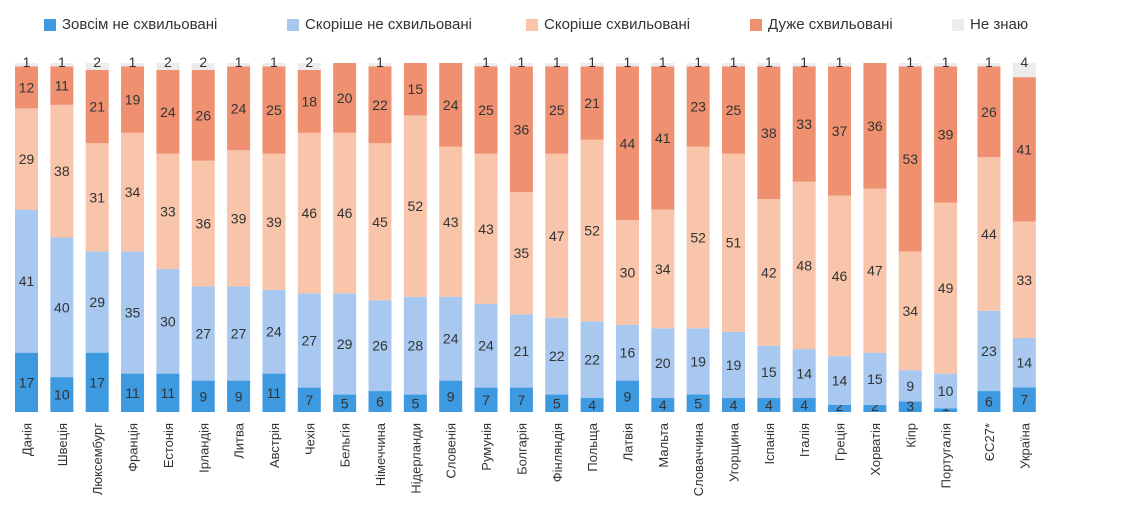 The width and height of the screenshot is (1140, 516). What do you see at coordinates (27, 87) in the screenshot?
I see `data-label: 12` at bounding box center [27, 87].